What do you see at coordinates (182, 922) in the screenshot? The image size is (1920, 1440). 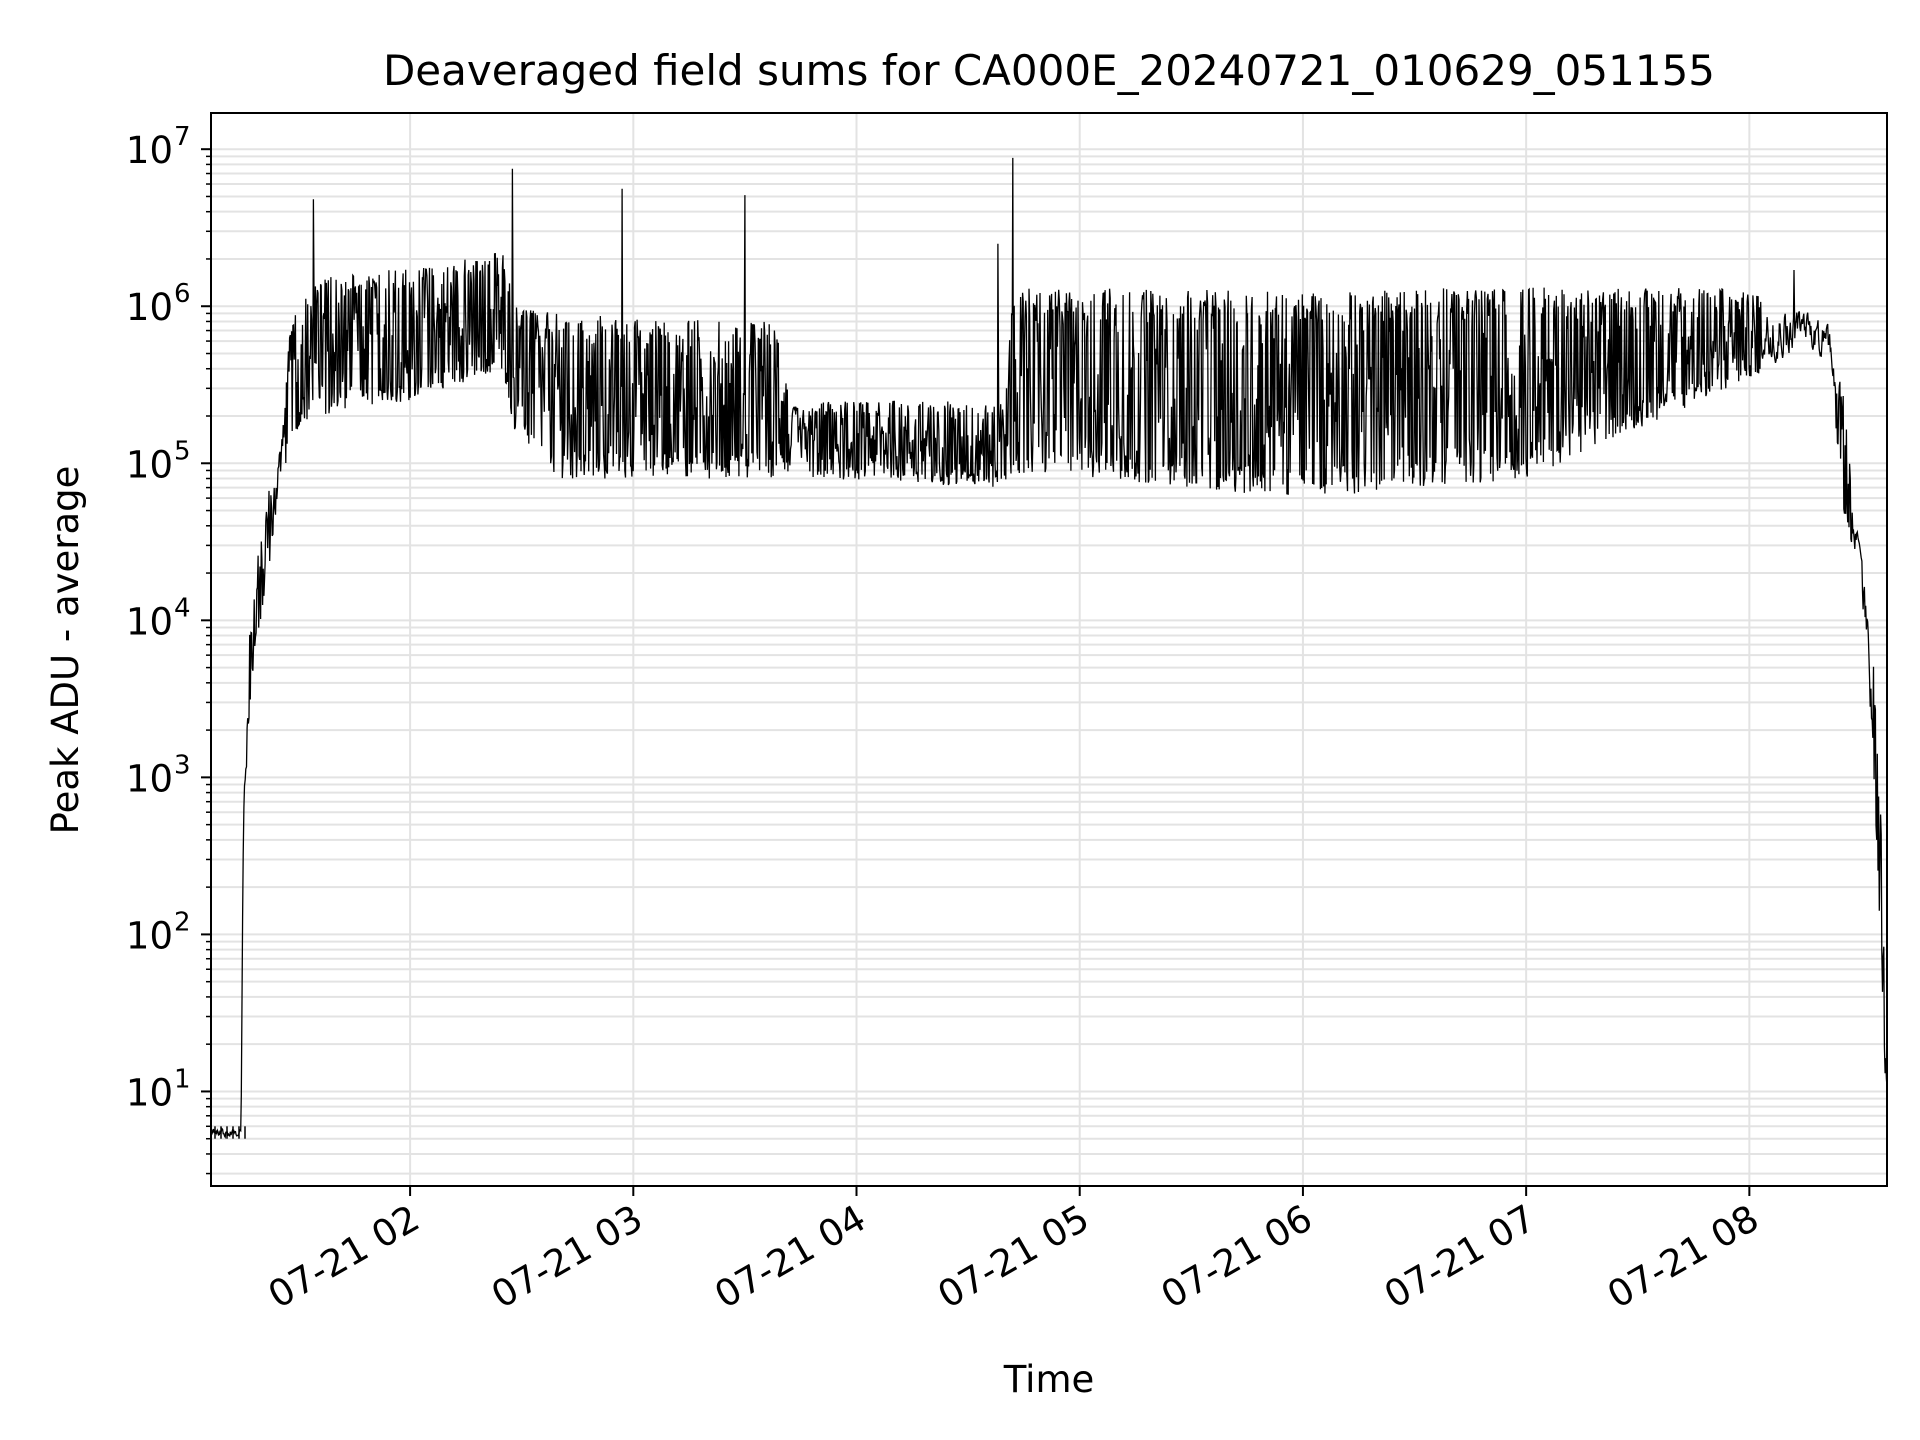 I see `y-tick-label-exponent: 2` at bounding box center [182, 922].